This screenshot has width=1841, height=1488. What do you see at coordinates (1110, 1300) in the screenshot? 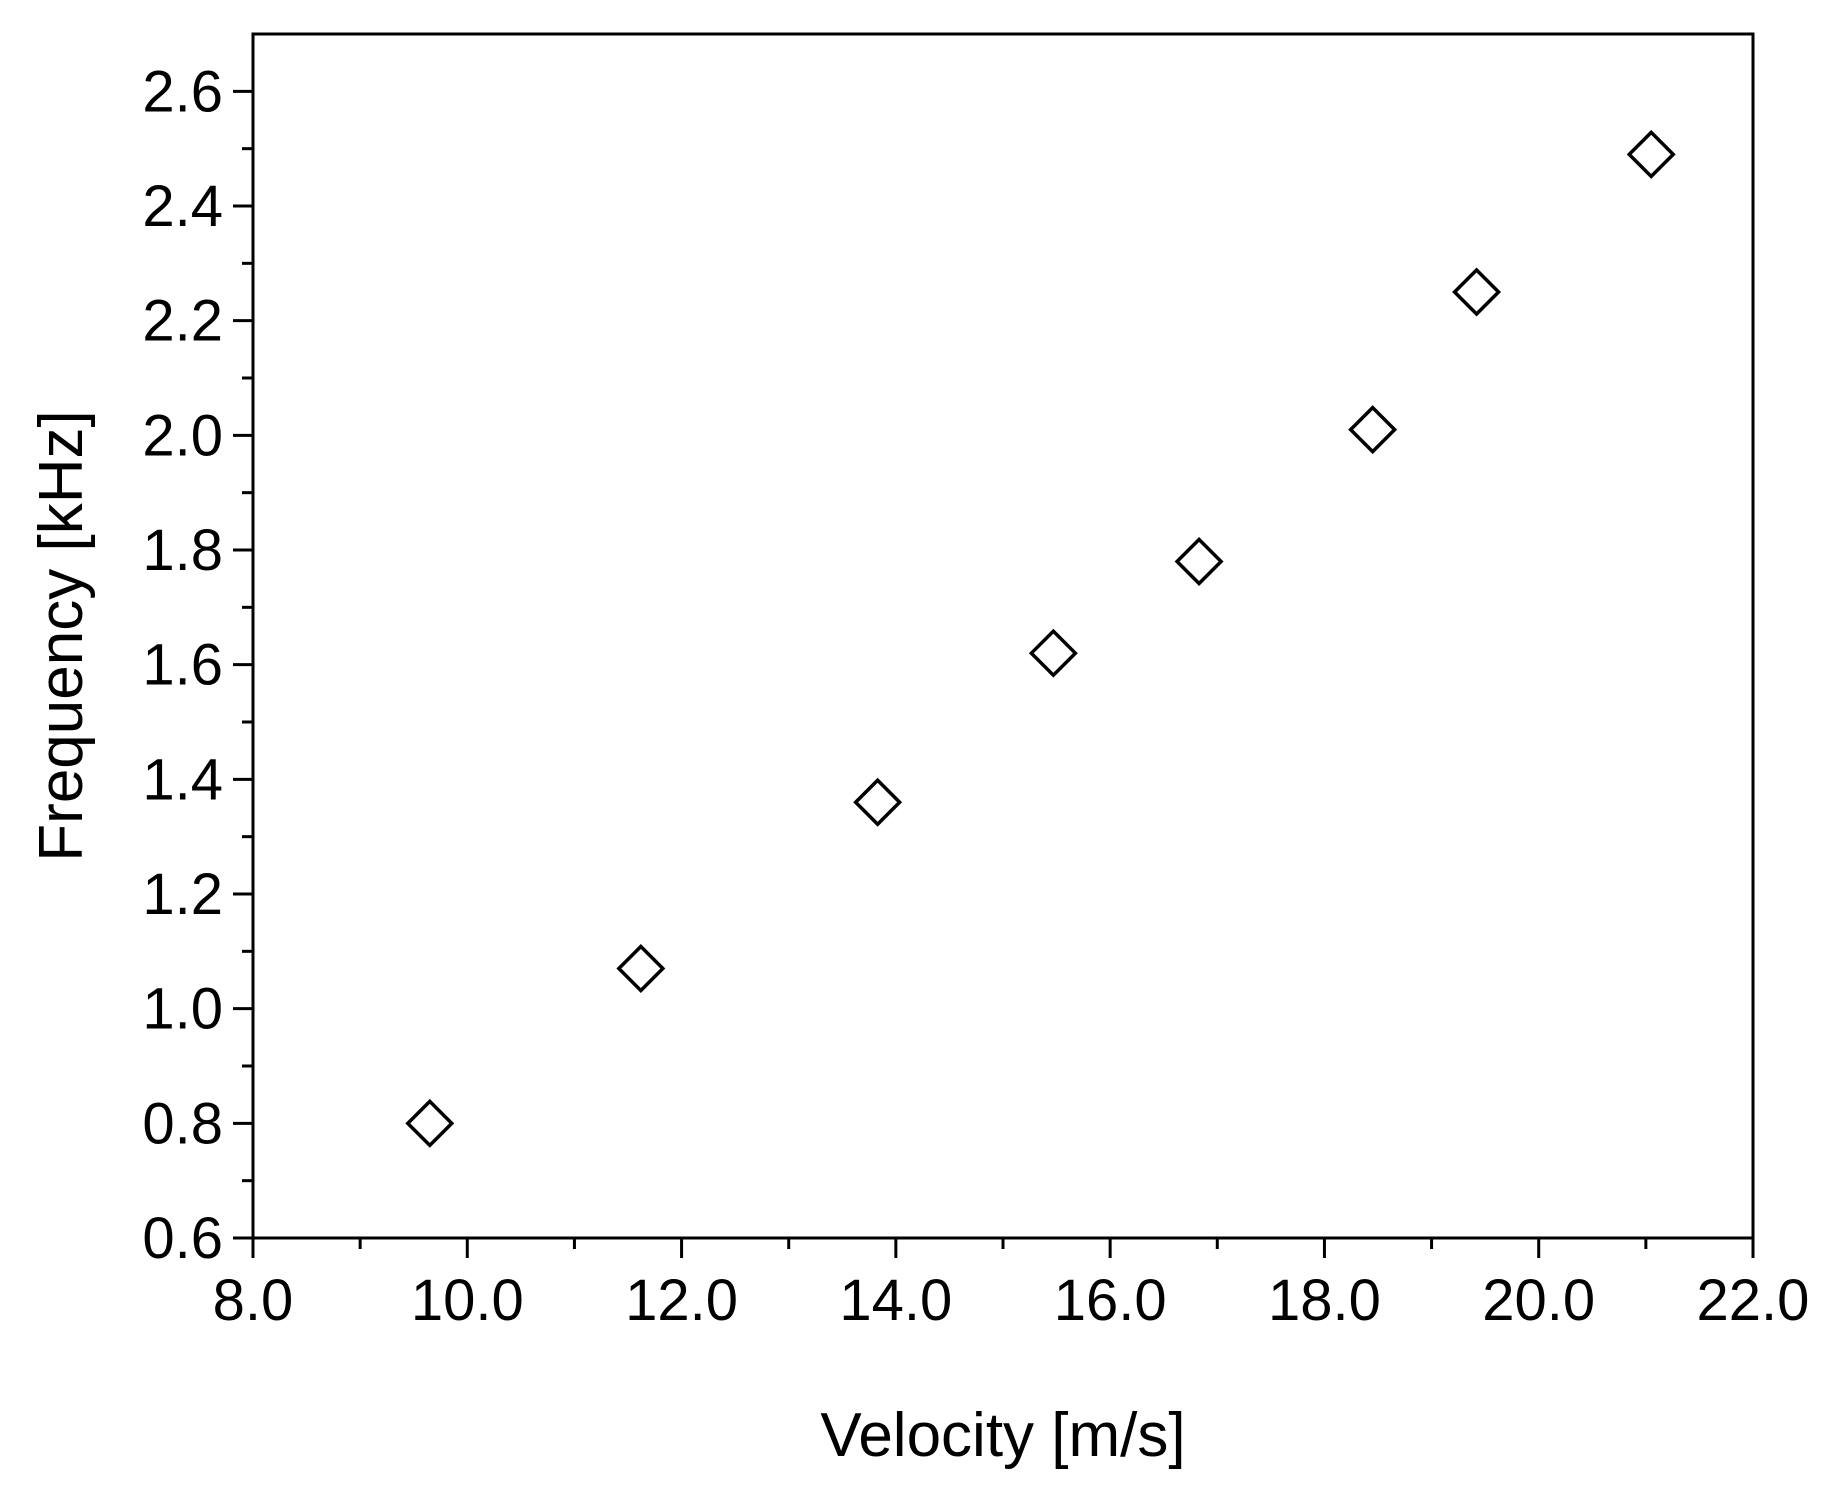
I see `x-tick-label: 16.0` at bounding box center [1110, 1300].